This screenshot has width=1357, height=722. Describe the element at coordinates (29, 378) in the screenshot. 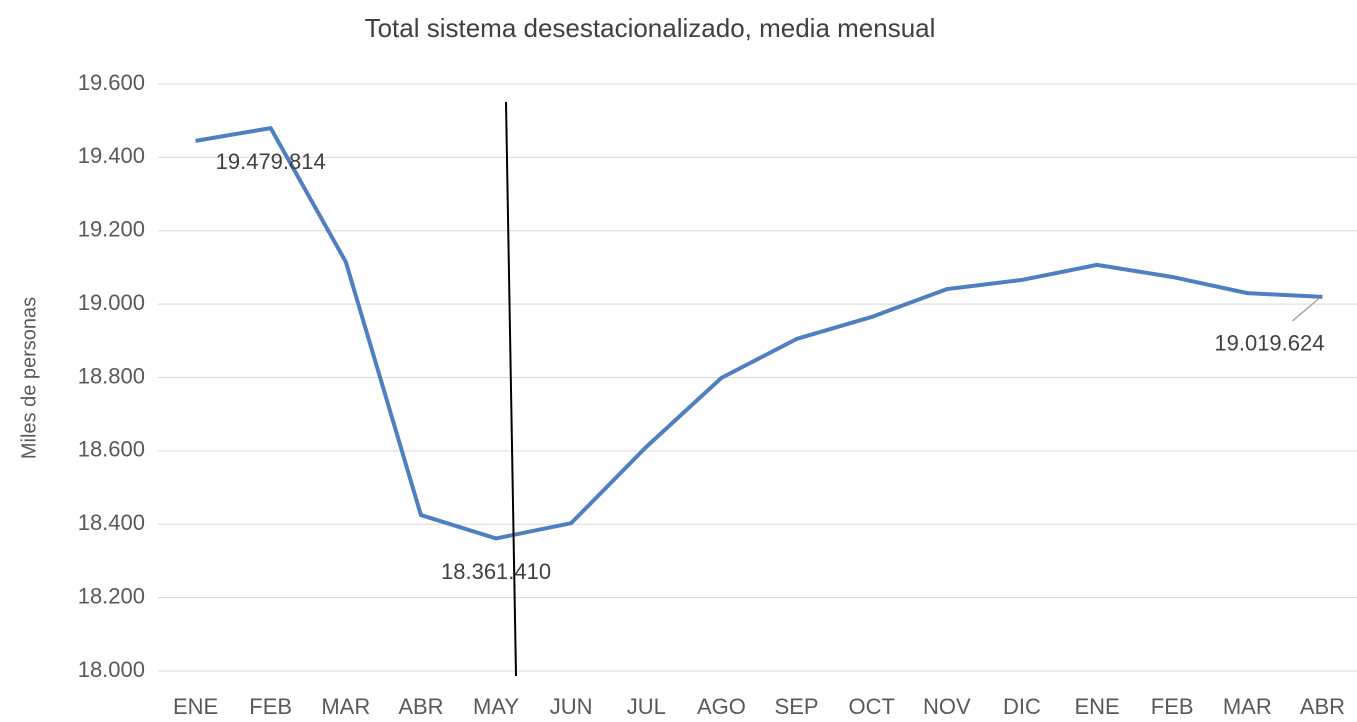

I see `y-axis-title: Miles de personas` at that location.